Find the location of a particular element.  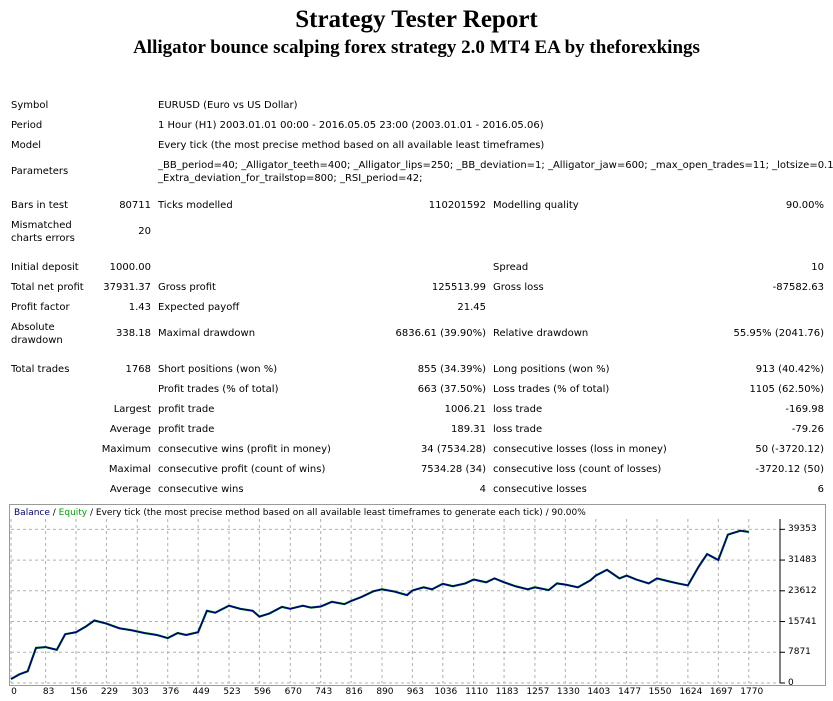

maximal-profit-label: consecutive profit (count of wins) is located at coordinates (242, 469).